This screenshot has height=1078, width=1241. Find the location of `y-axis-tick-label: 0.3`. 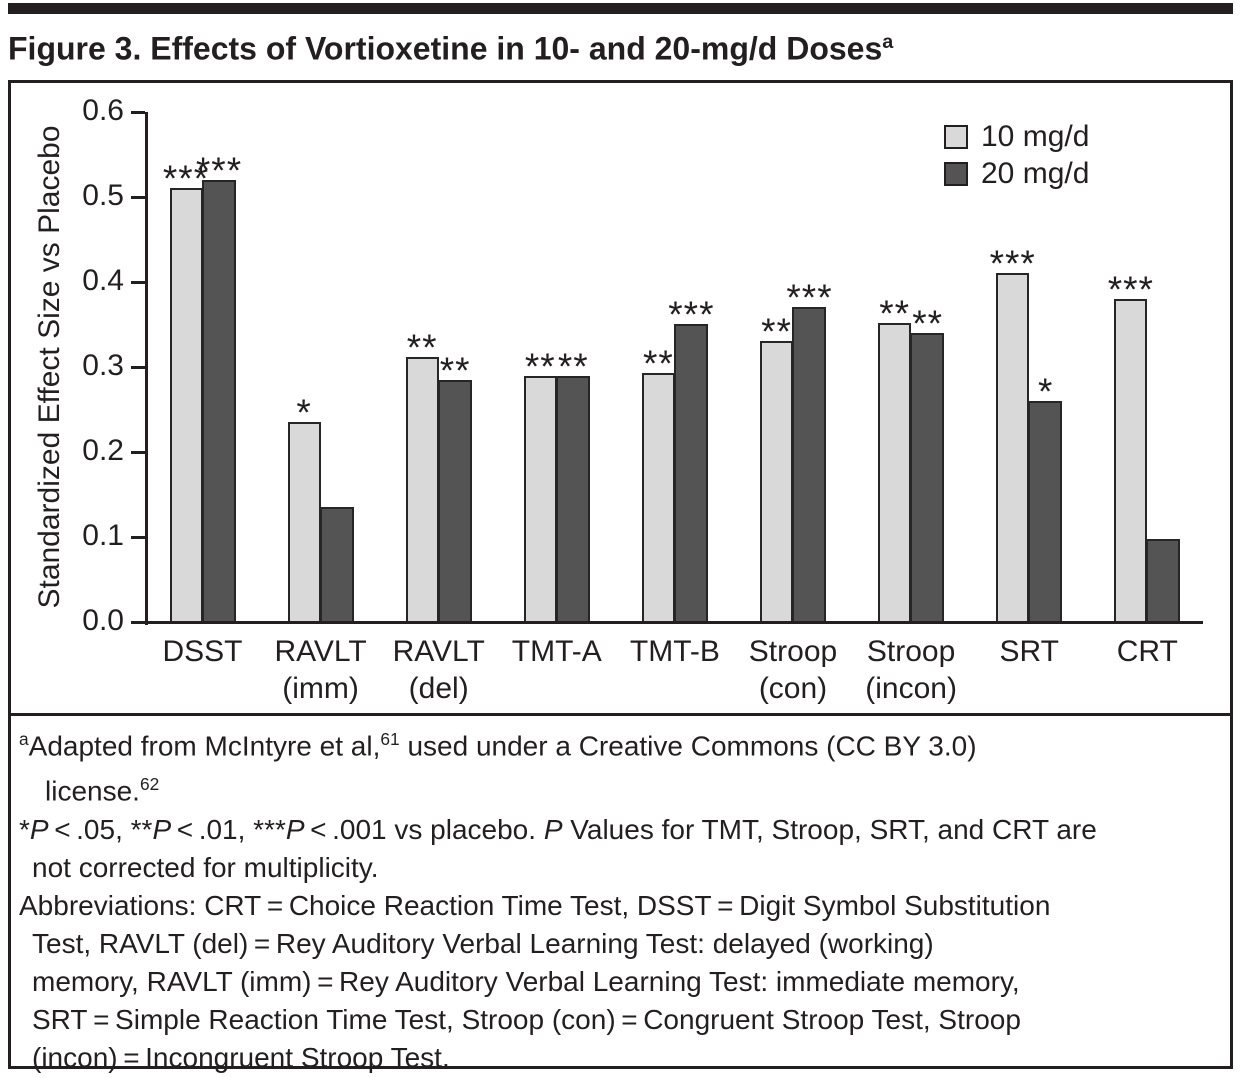

y-axis-tick-label: 0.3 is located at coordinates (103, 365).